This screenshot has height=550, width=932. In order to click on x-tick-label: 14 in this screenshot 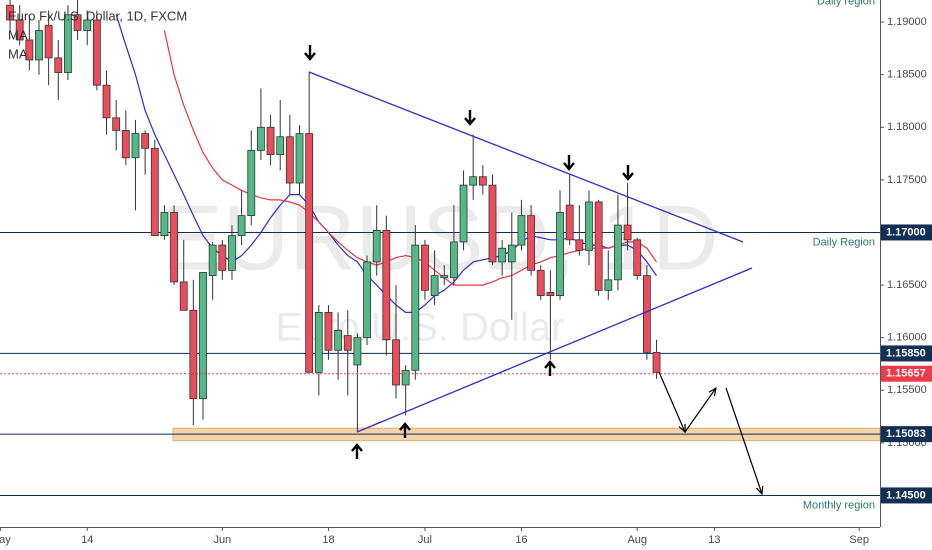, I will do `click(87, 540)`.